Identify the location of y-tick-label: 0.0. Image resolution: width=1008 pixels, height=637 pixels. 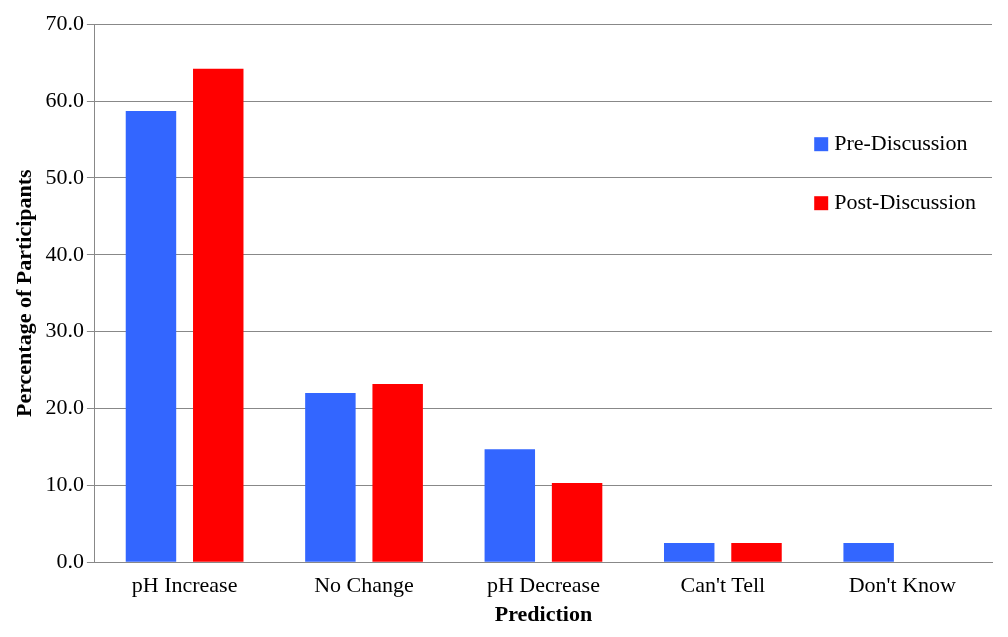
(70, 560).